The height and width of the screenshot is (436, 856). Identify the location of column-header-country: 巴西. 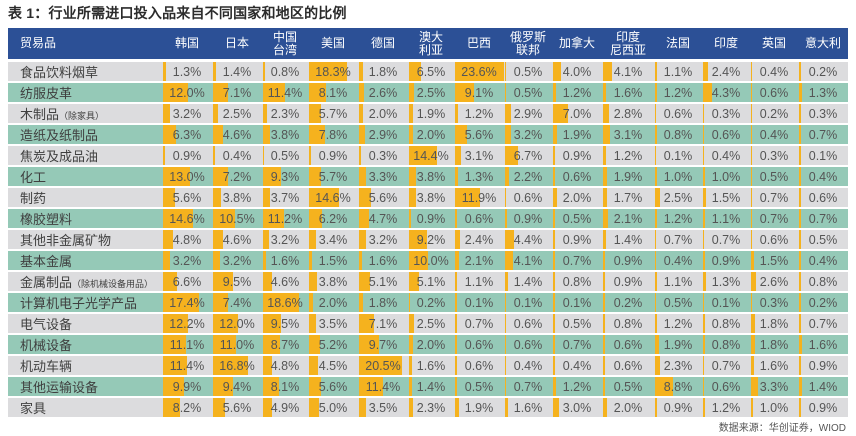
(479, 43).